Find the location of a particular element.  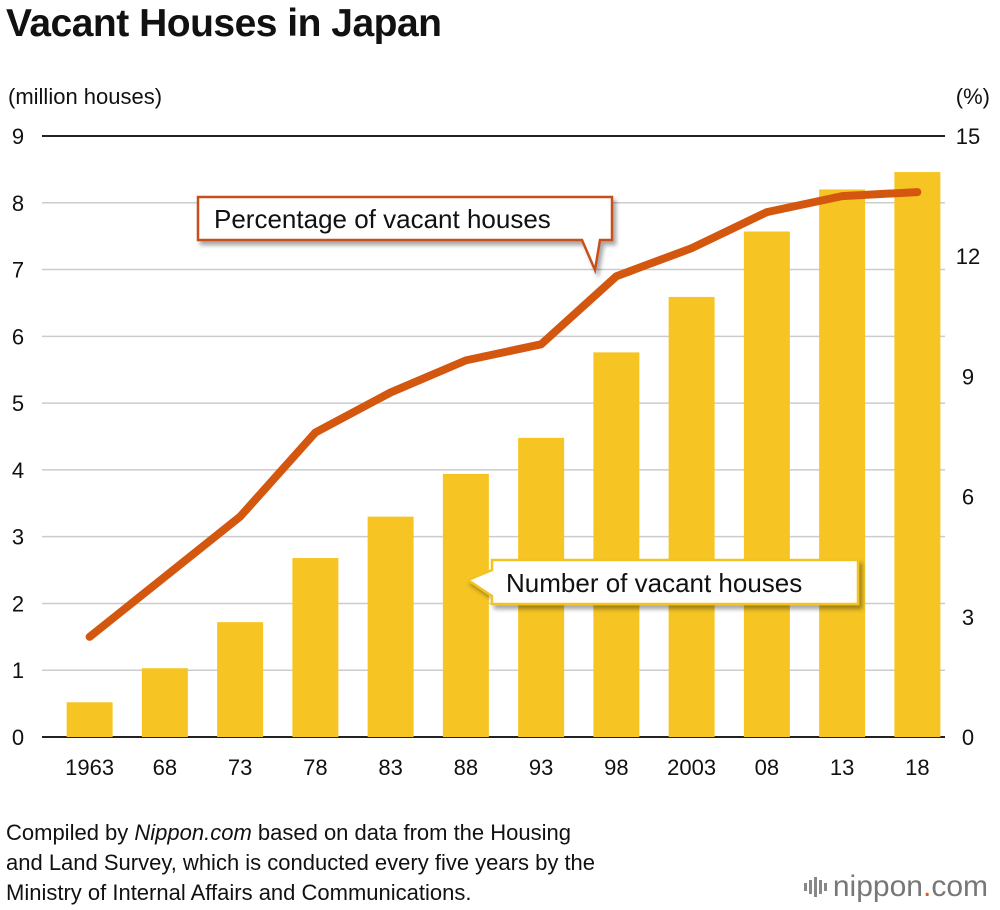

chart-title: Vacant Houses in Japan is located at coordinates (224, 23).